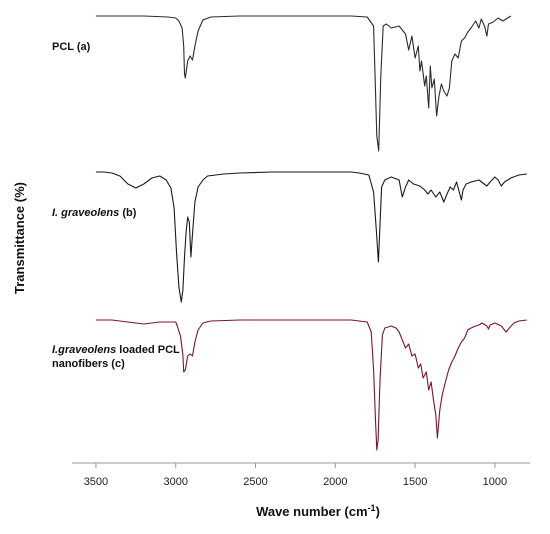  What do you see at coordinates (295, 475) in the screenshot?
I see `x-axis-ticks: 3500 3000 2500 2000 1500 1000` at bounding box center [295, 475].